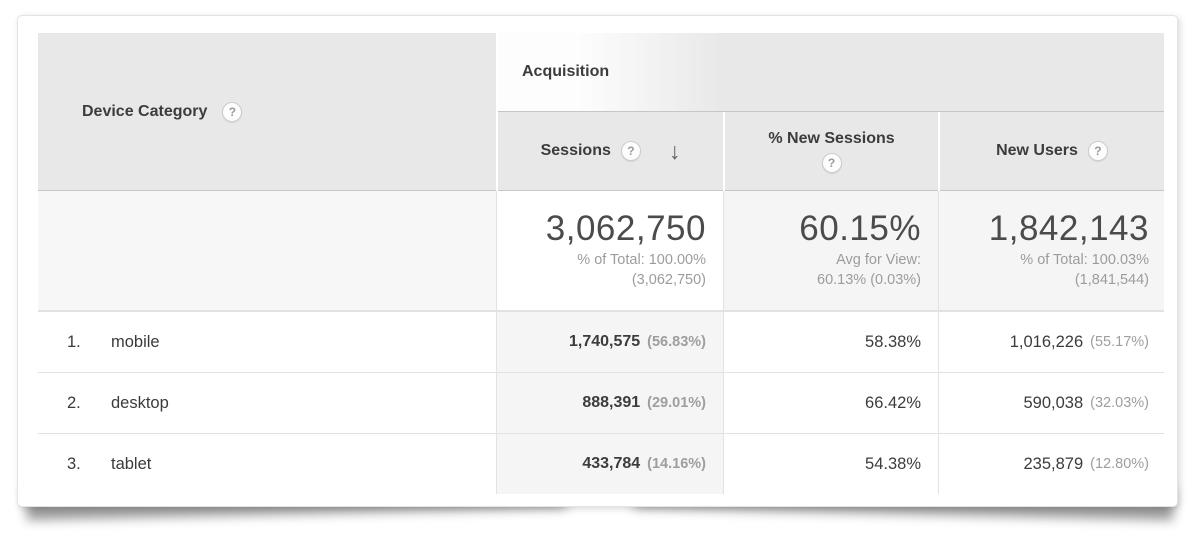 The height and width of the screenshot is (558, 1200). I want to click on summary-new-users-value: 1,842,143, so click(1068, 228).